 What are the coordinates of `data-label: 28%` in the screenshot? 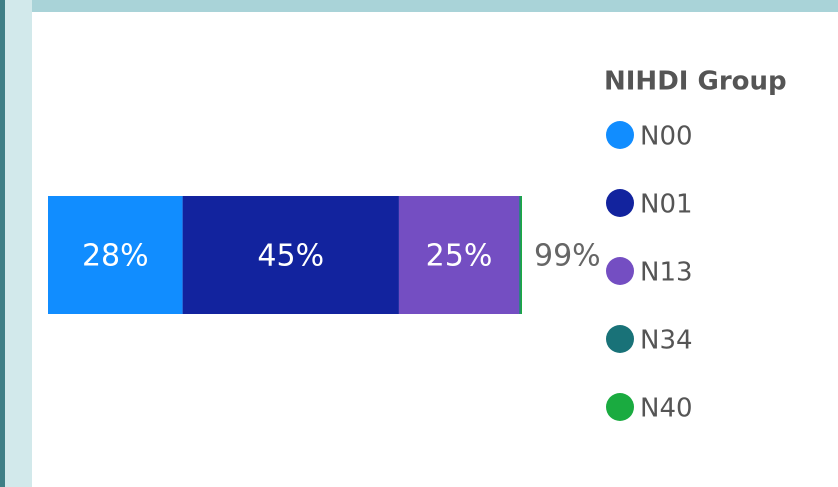 It's located at (115, 256).